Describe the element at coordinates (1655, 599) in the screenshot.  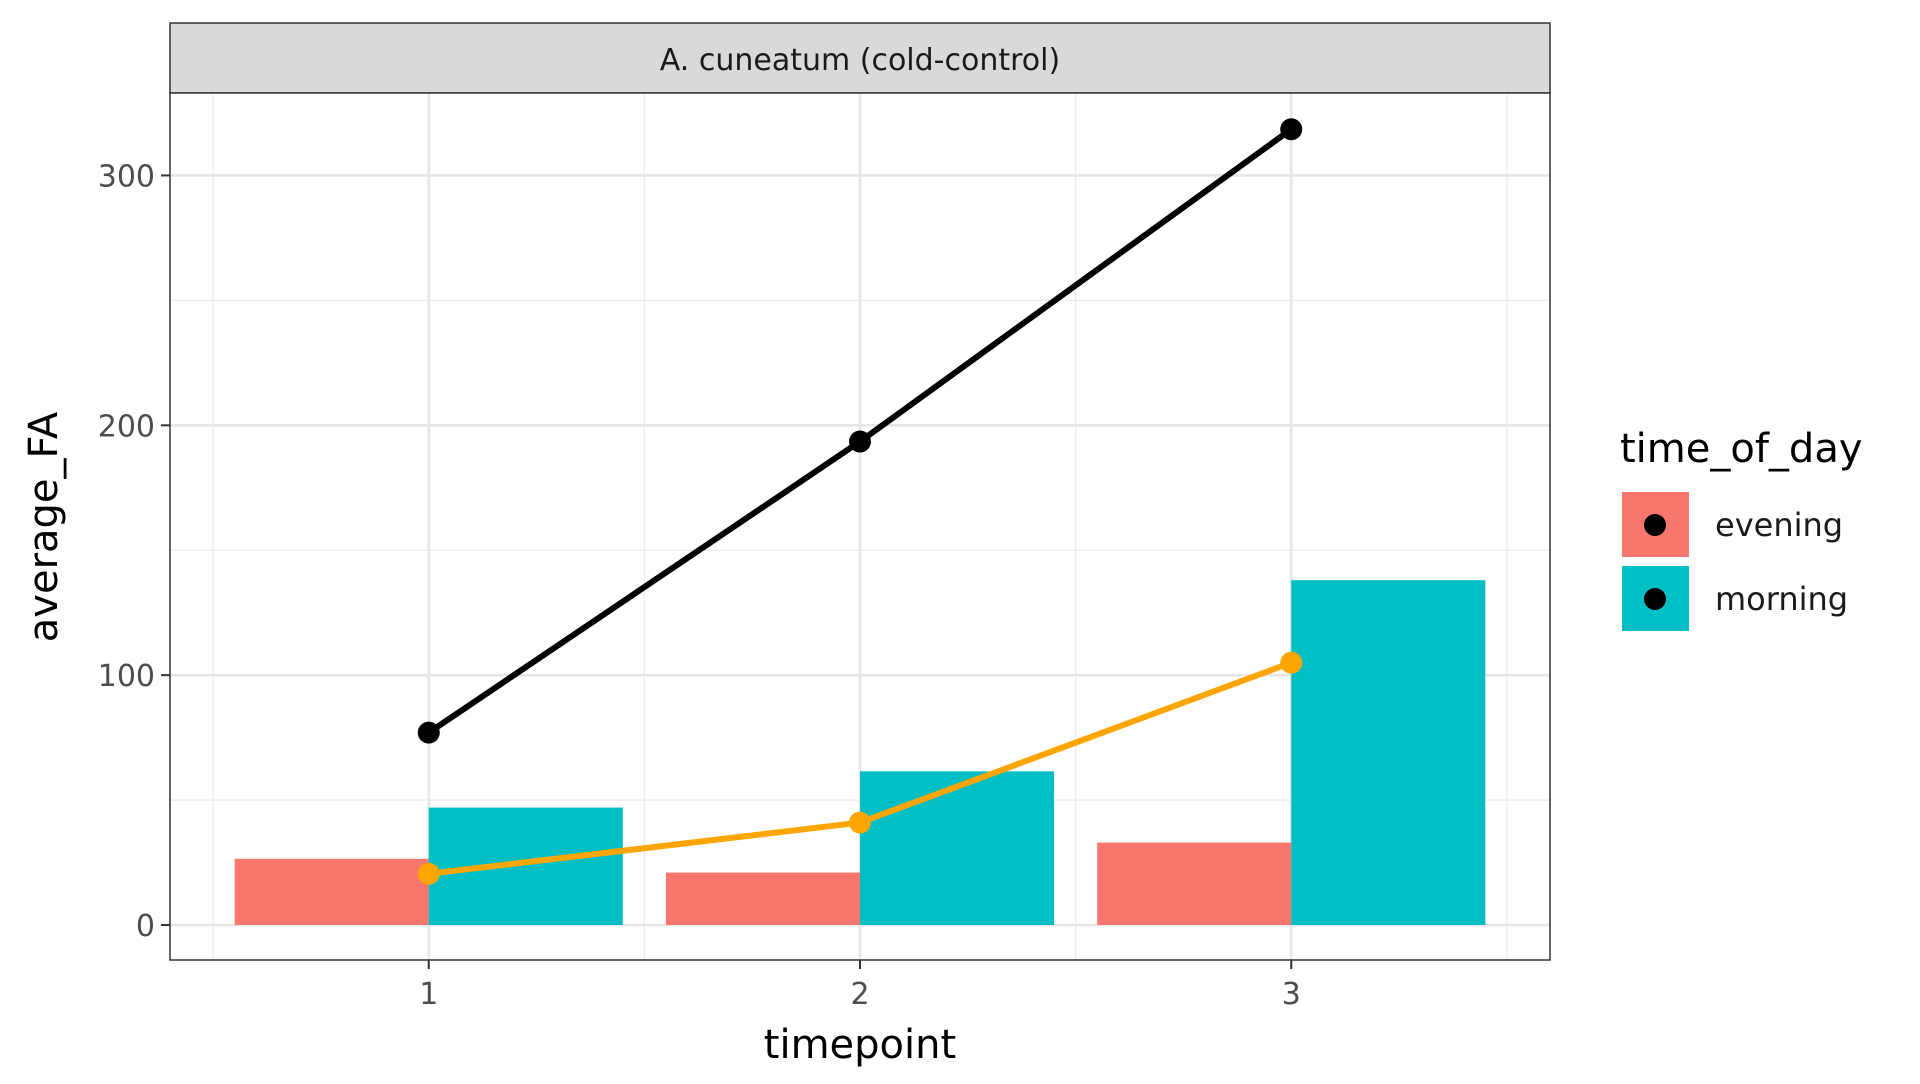
I see `legend-key-morning-point` at that location.